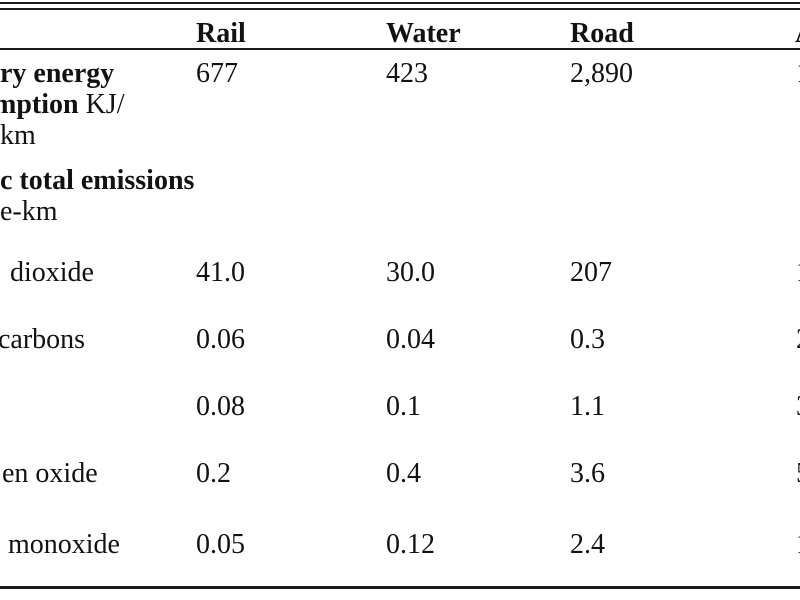  Describe the element at coordinates (403, 406) in the screenshot. I see `value-water: 0.1` at that location.